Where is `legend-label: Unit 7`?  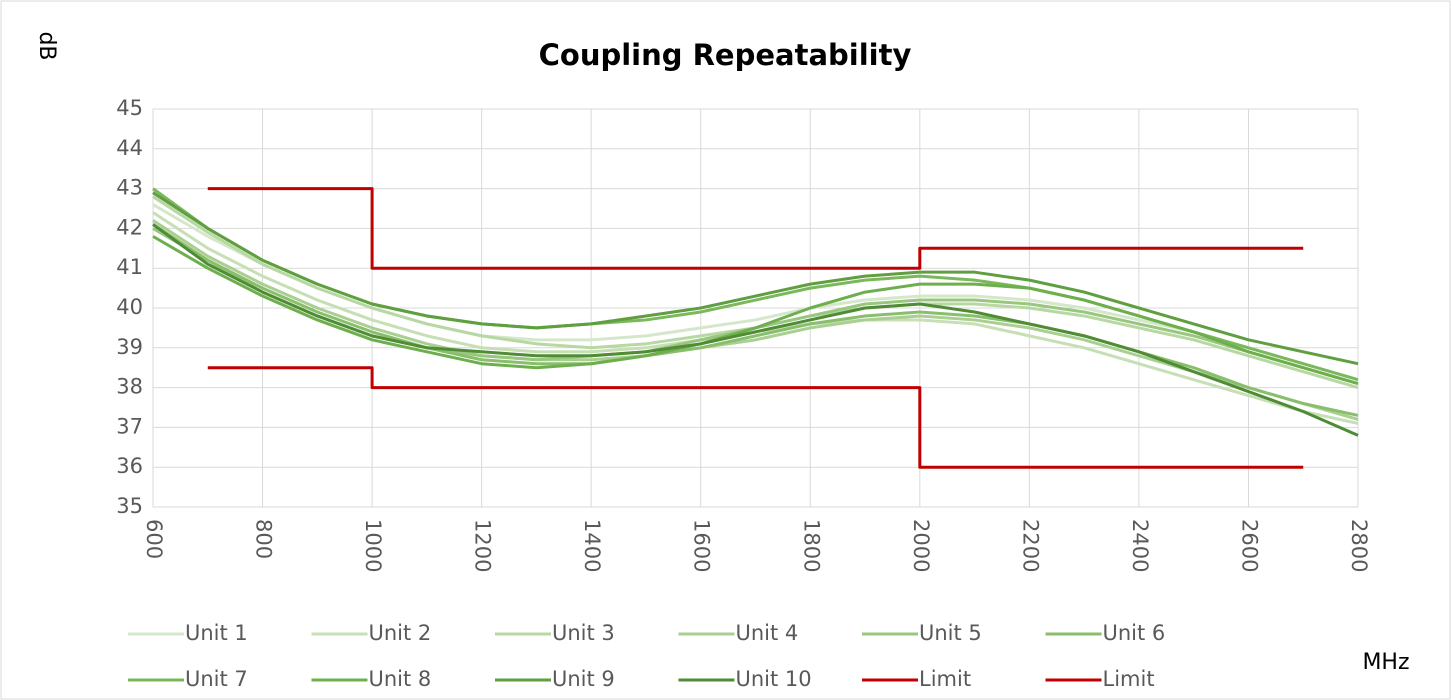
legend-label: Unit 7 is located at coordinates (216, 679).